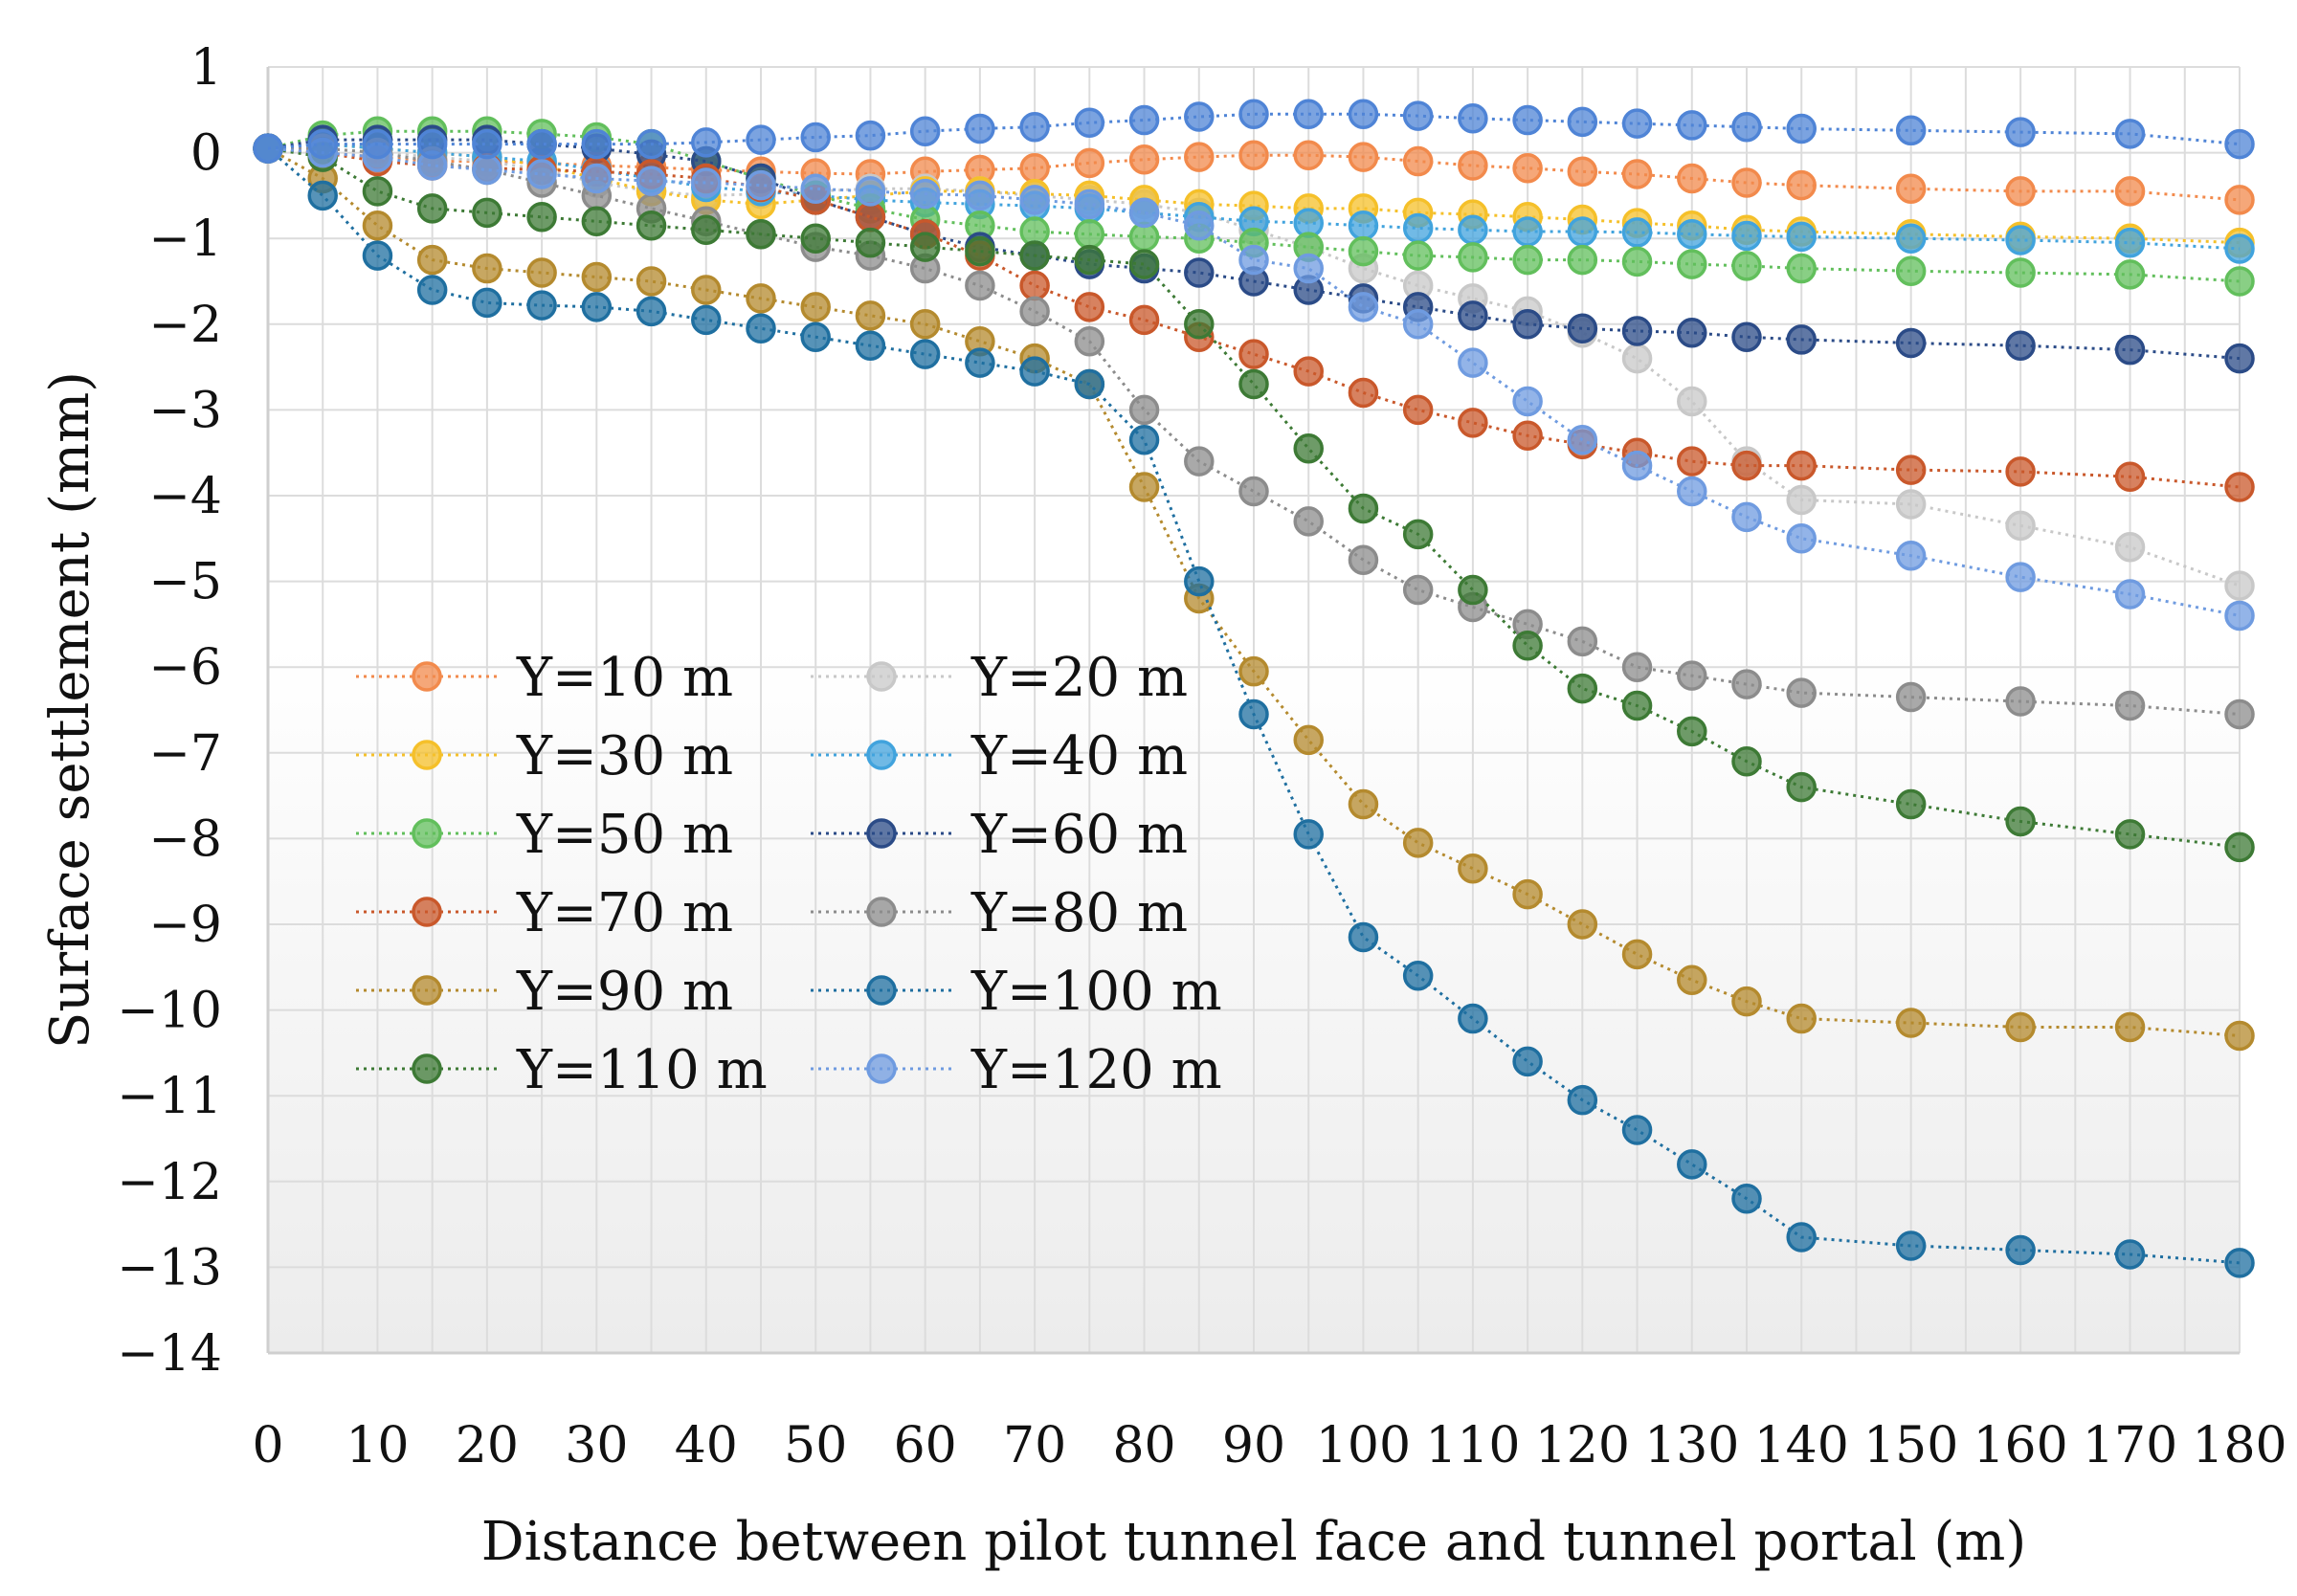 The width and height of the screenshot is (2297, 1596). I want to click on legend-label: Y=30 m, so click(624, 756).